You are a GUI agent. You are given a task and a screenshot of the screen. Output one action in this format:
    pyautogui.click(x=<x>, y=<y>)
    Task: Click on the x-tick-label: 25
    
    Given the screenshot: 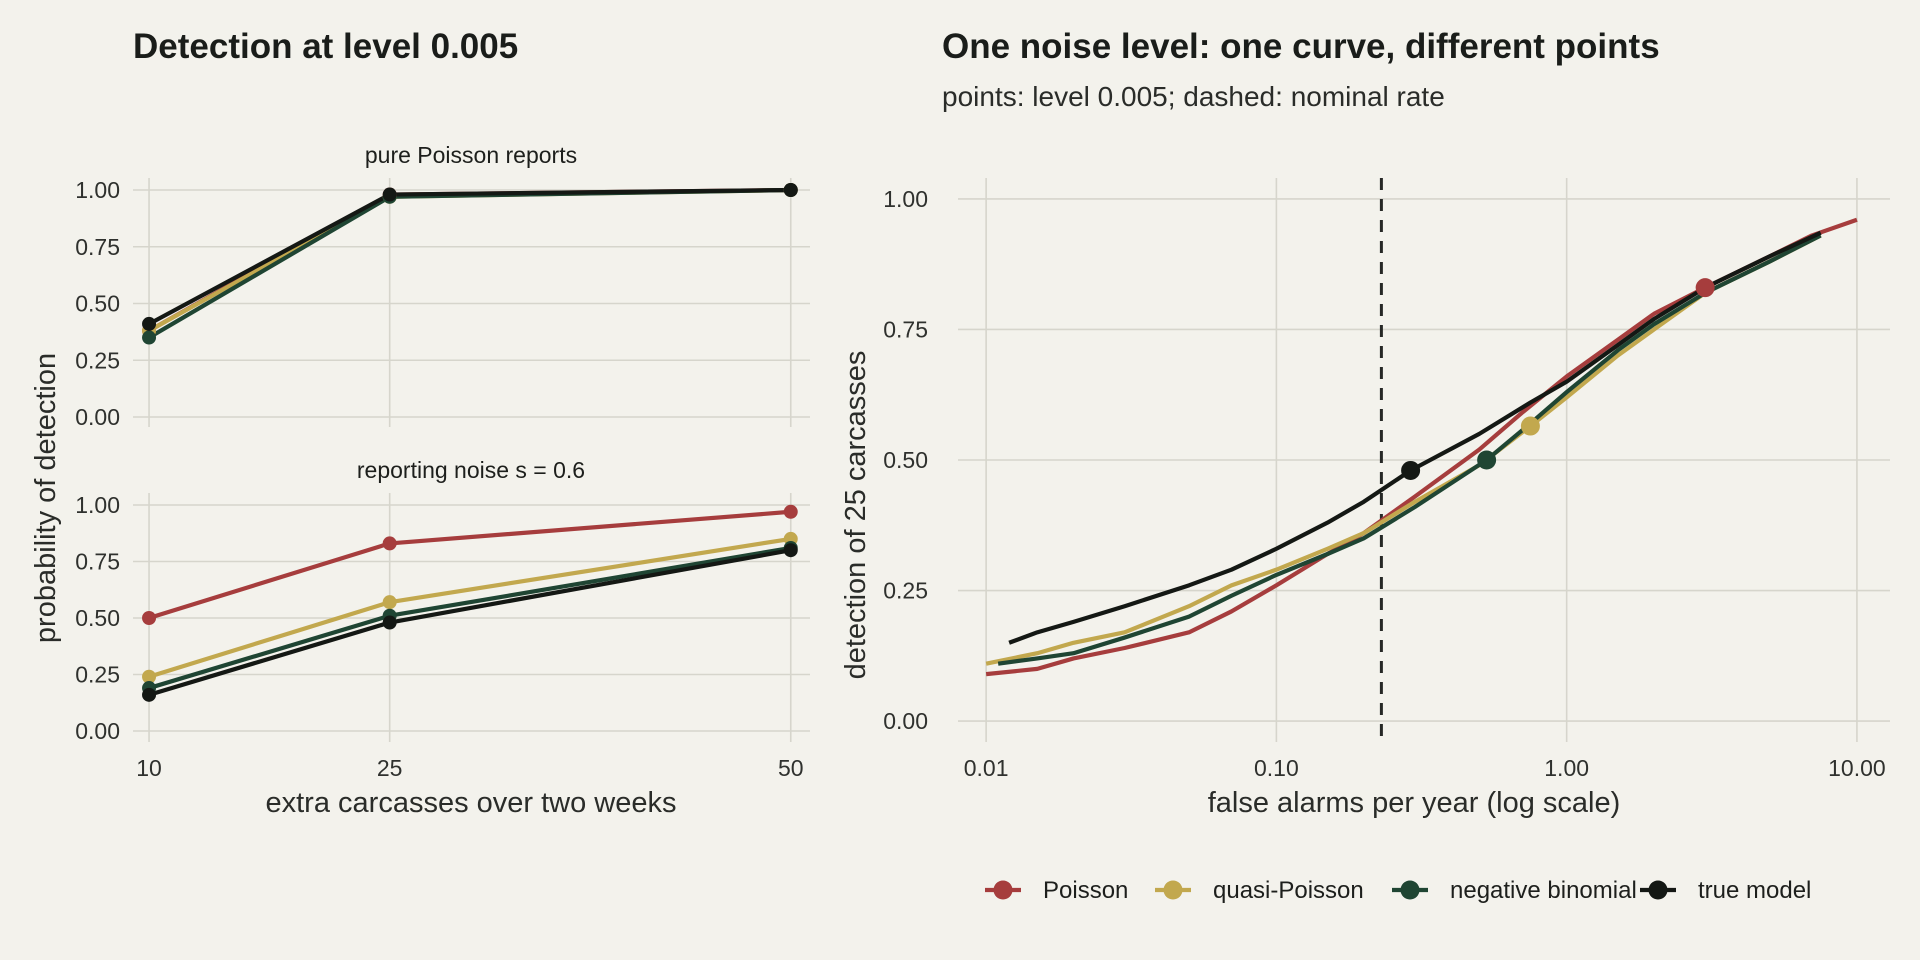 What is the action you would take?
    pyautogui.click(x=390, y=768)
    